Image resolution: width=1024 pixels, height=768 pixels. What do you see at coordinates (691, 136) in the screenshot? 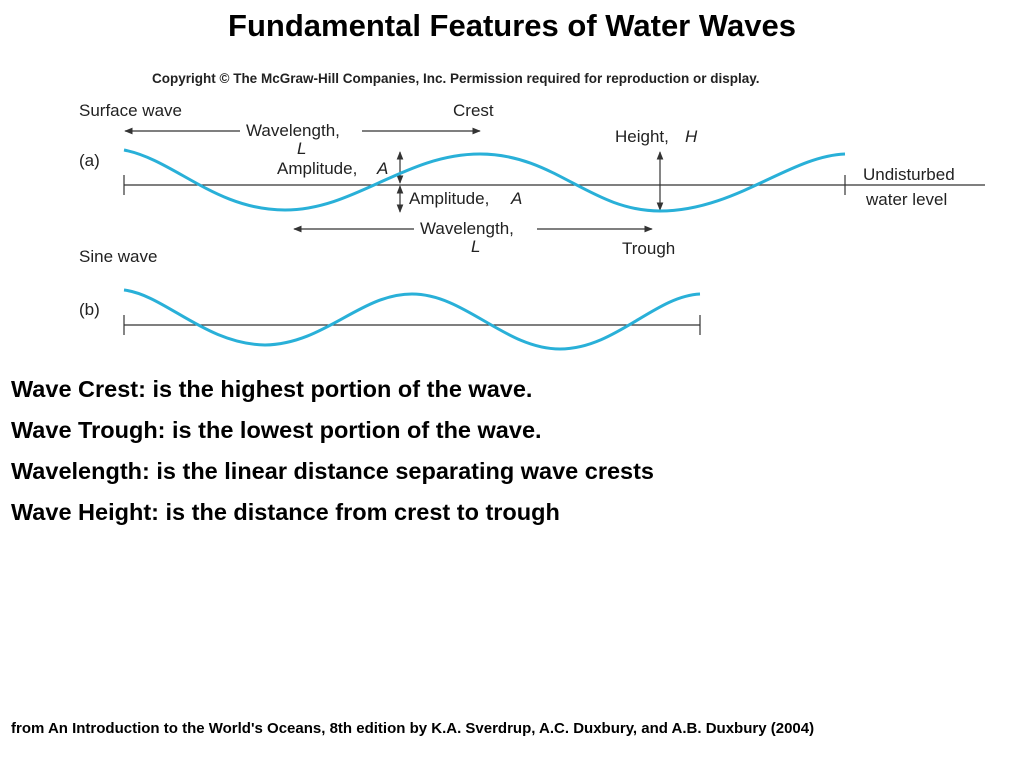
I see `height-symbol: H` at bounding box center [691, 136].